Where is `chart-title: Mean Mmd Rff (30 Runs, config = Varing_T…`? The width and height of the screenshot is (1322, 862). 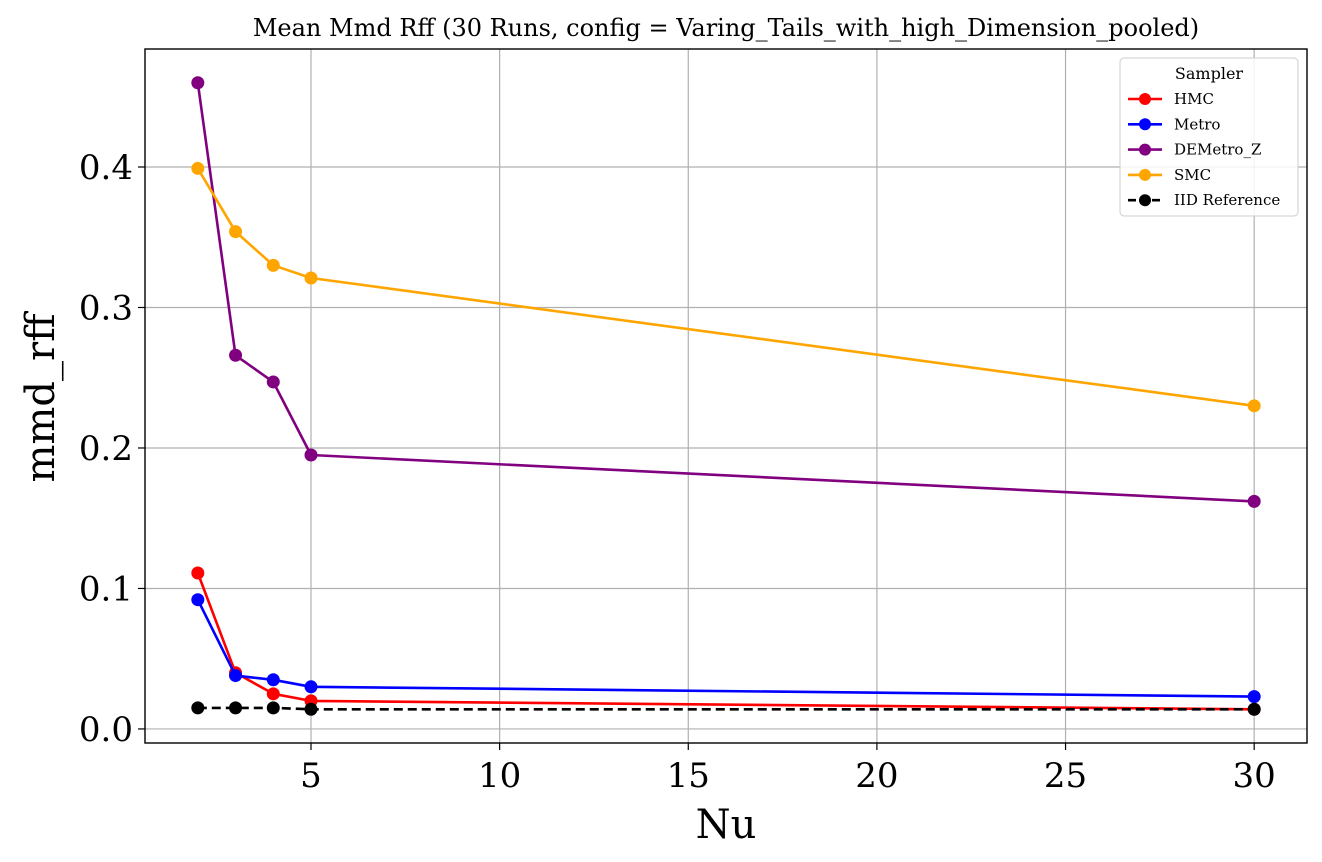 chart-title: Mean Mmd Rff (30 Runs, config = Varing_T… is located at coordinates (726, 28).